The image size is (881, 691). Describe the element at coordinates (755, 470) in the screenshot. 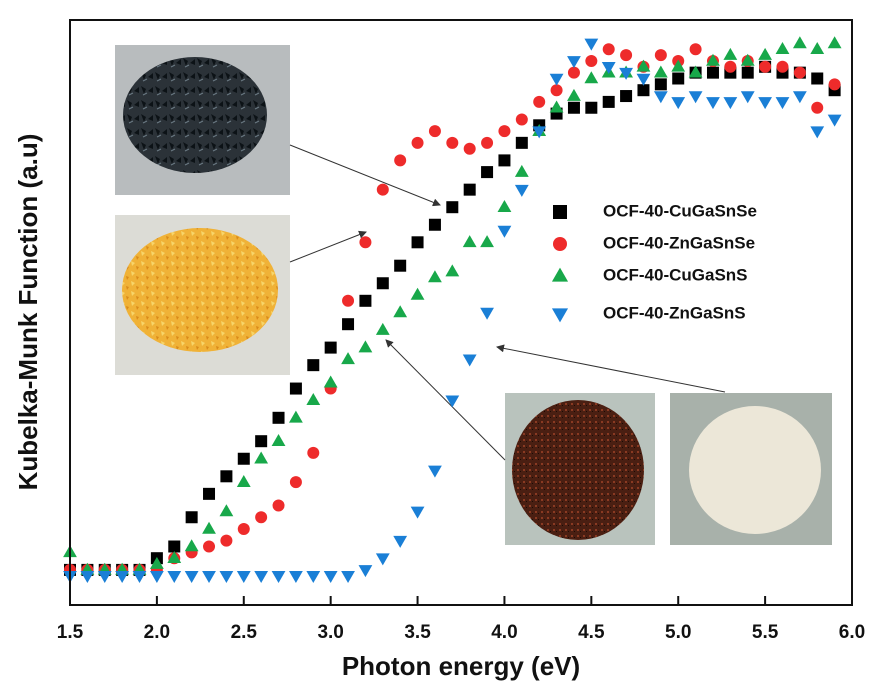

I see `photo-powder` at that location.